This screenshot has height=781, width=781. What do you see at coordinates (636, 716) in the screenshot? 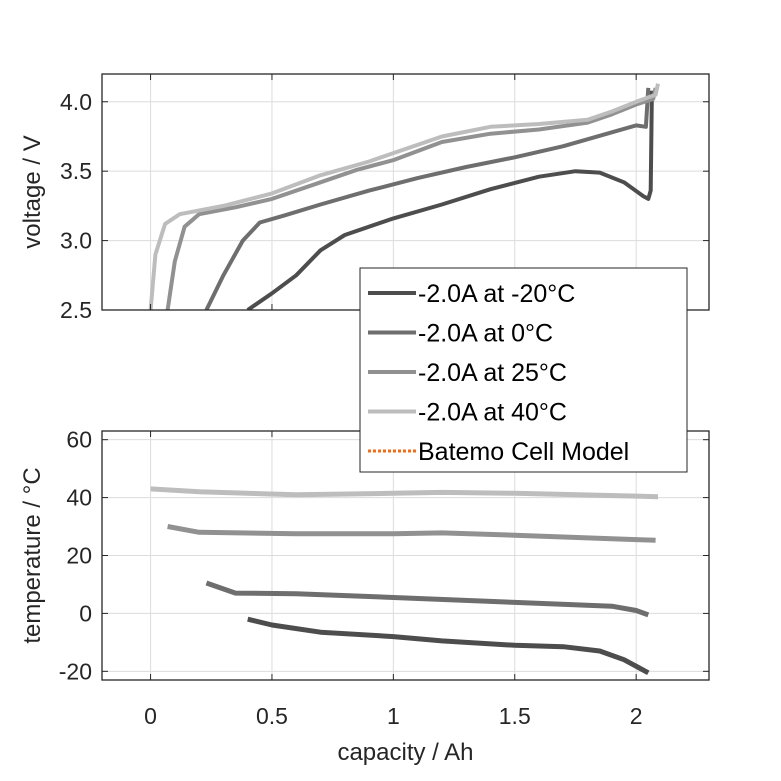
I see `x-tick-label: 2` at bounding box center [636, 716].